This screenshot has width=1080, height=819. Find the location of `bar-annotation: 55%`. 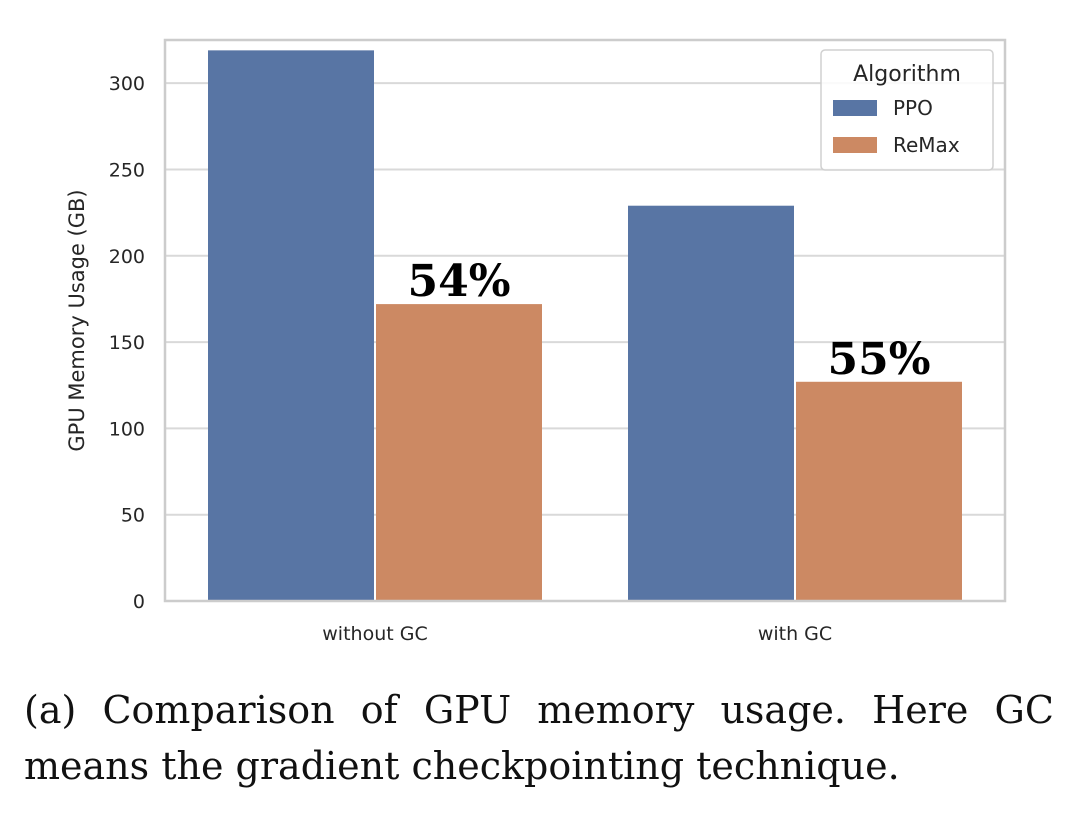

bar-annotation: 55% is located at coordinates (878, 359).